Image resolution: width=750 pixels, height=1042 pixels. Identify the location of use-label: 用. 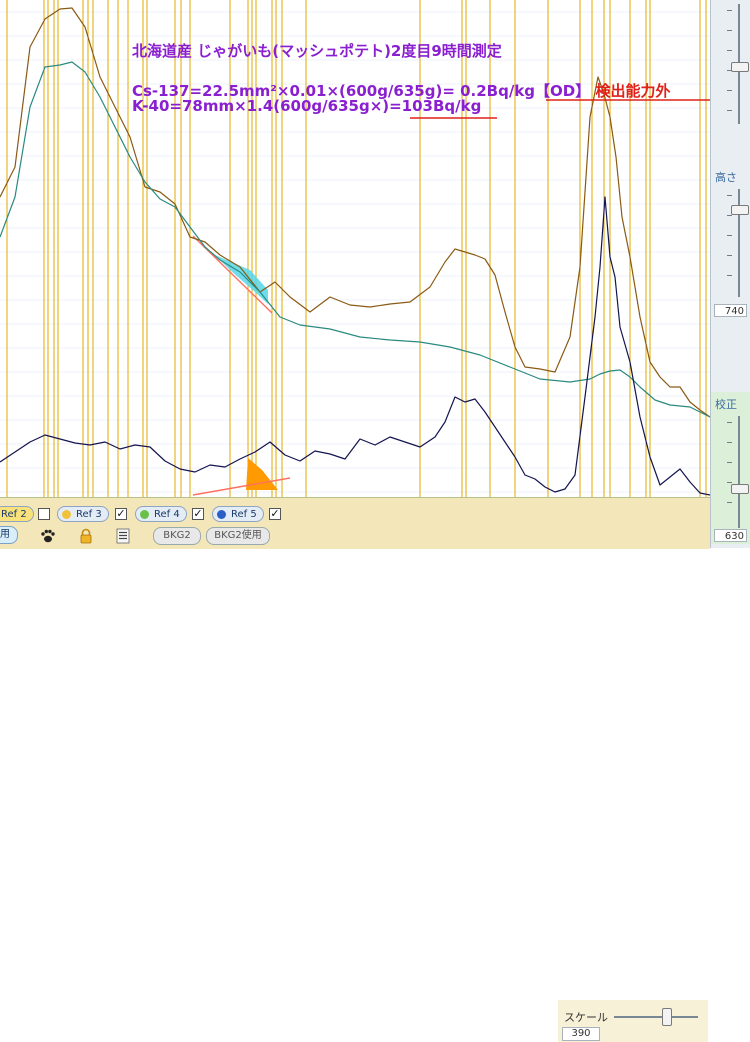
(5, 534).